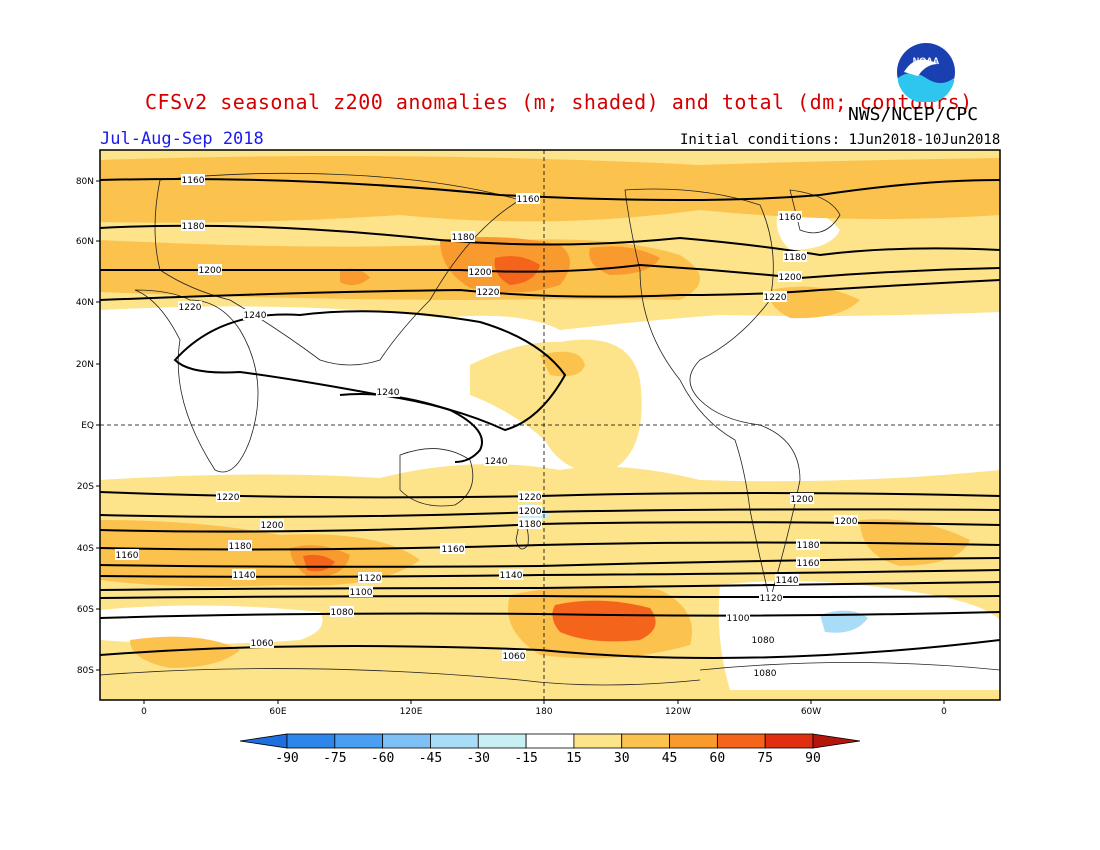 This screenshot has width=1100, height=850. What do you see at coordinates (182, 139) in the screenshot?
I see `season-label: Jul-Aug-Sep 2018` at bounding box center [182, 139].